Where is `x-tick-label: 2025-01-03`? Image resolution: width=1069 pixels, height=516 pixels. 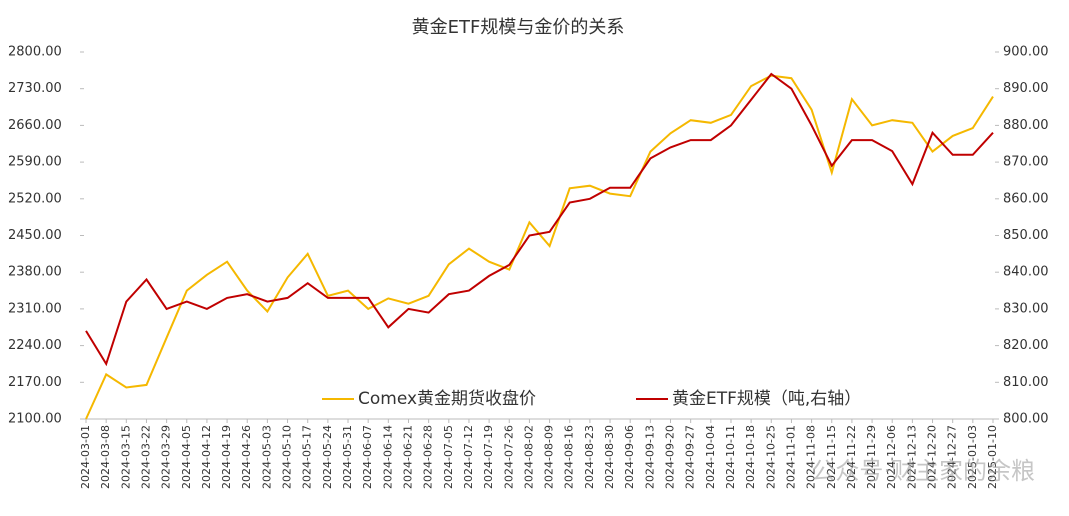
x-tick-label: 2025-01-03 is located at coordinates (972, 457).